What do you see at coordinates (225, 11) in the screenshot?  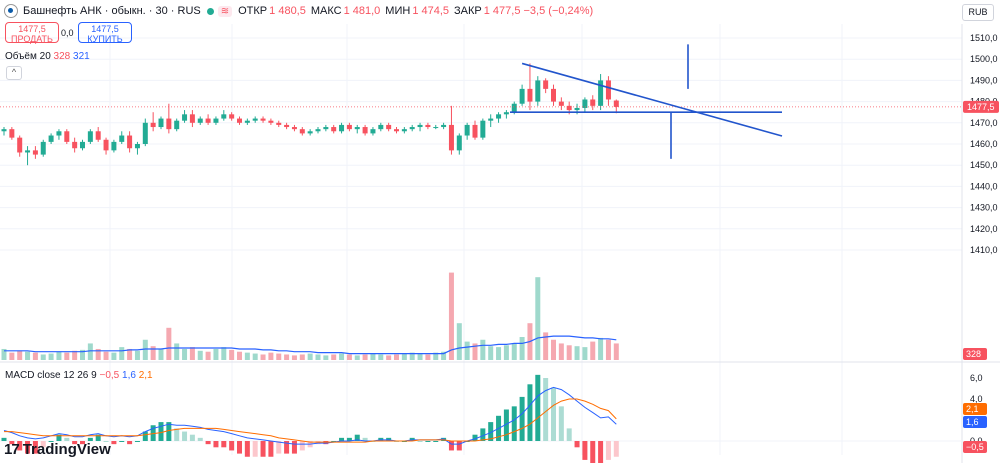 I see `wave-icon: ≋` at bounding box center [225, 11].